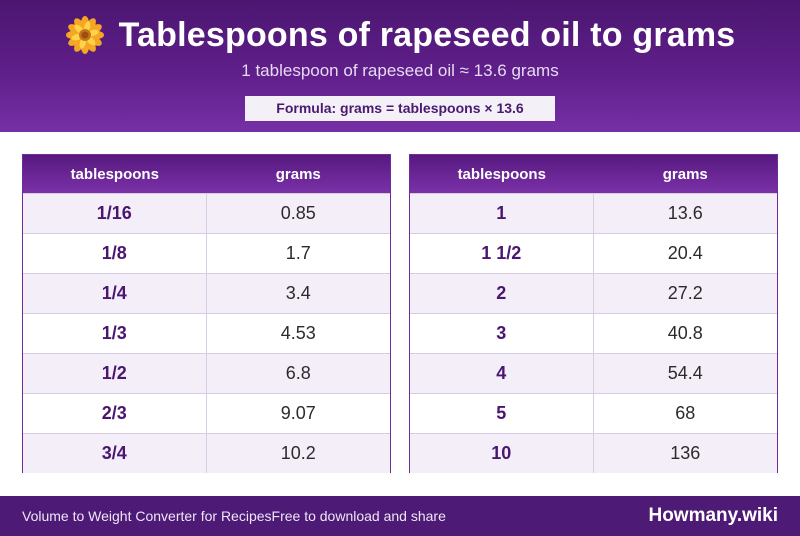  I want to click on table-row: 1 1/2 20.4, so click(593, 253).